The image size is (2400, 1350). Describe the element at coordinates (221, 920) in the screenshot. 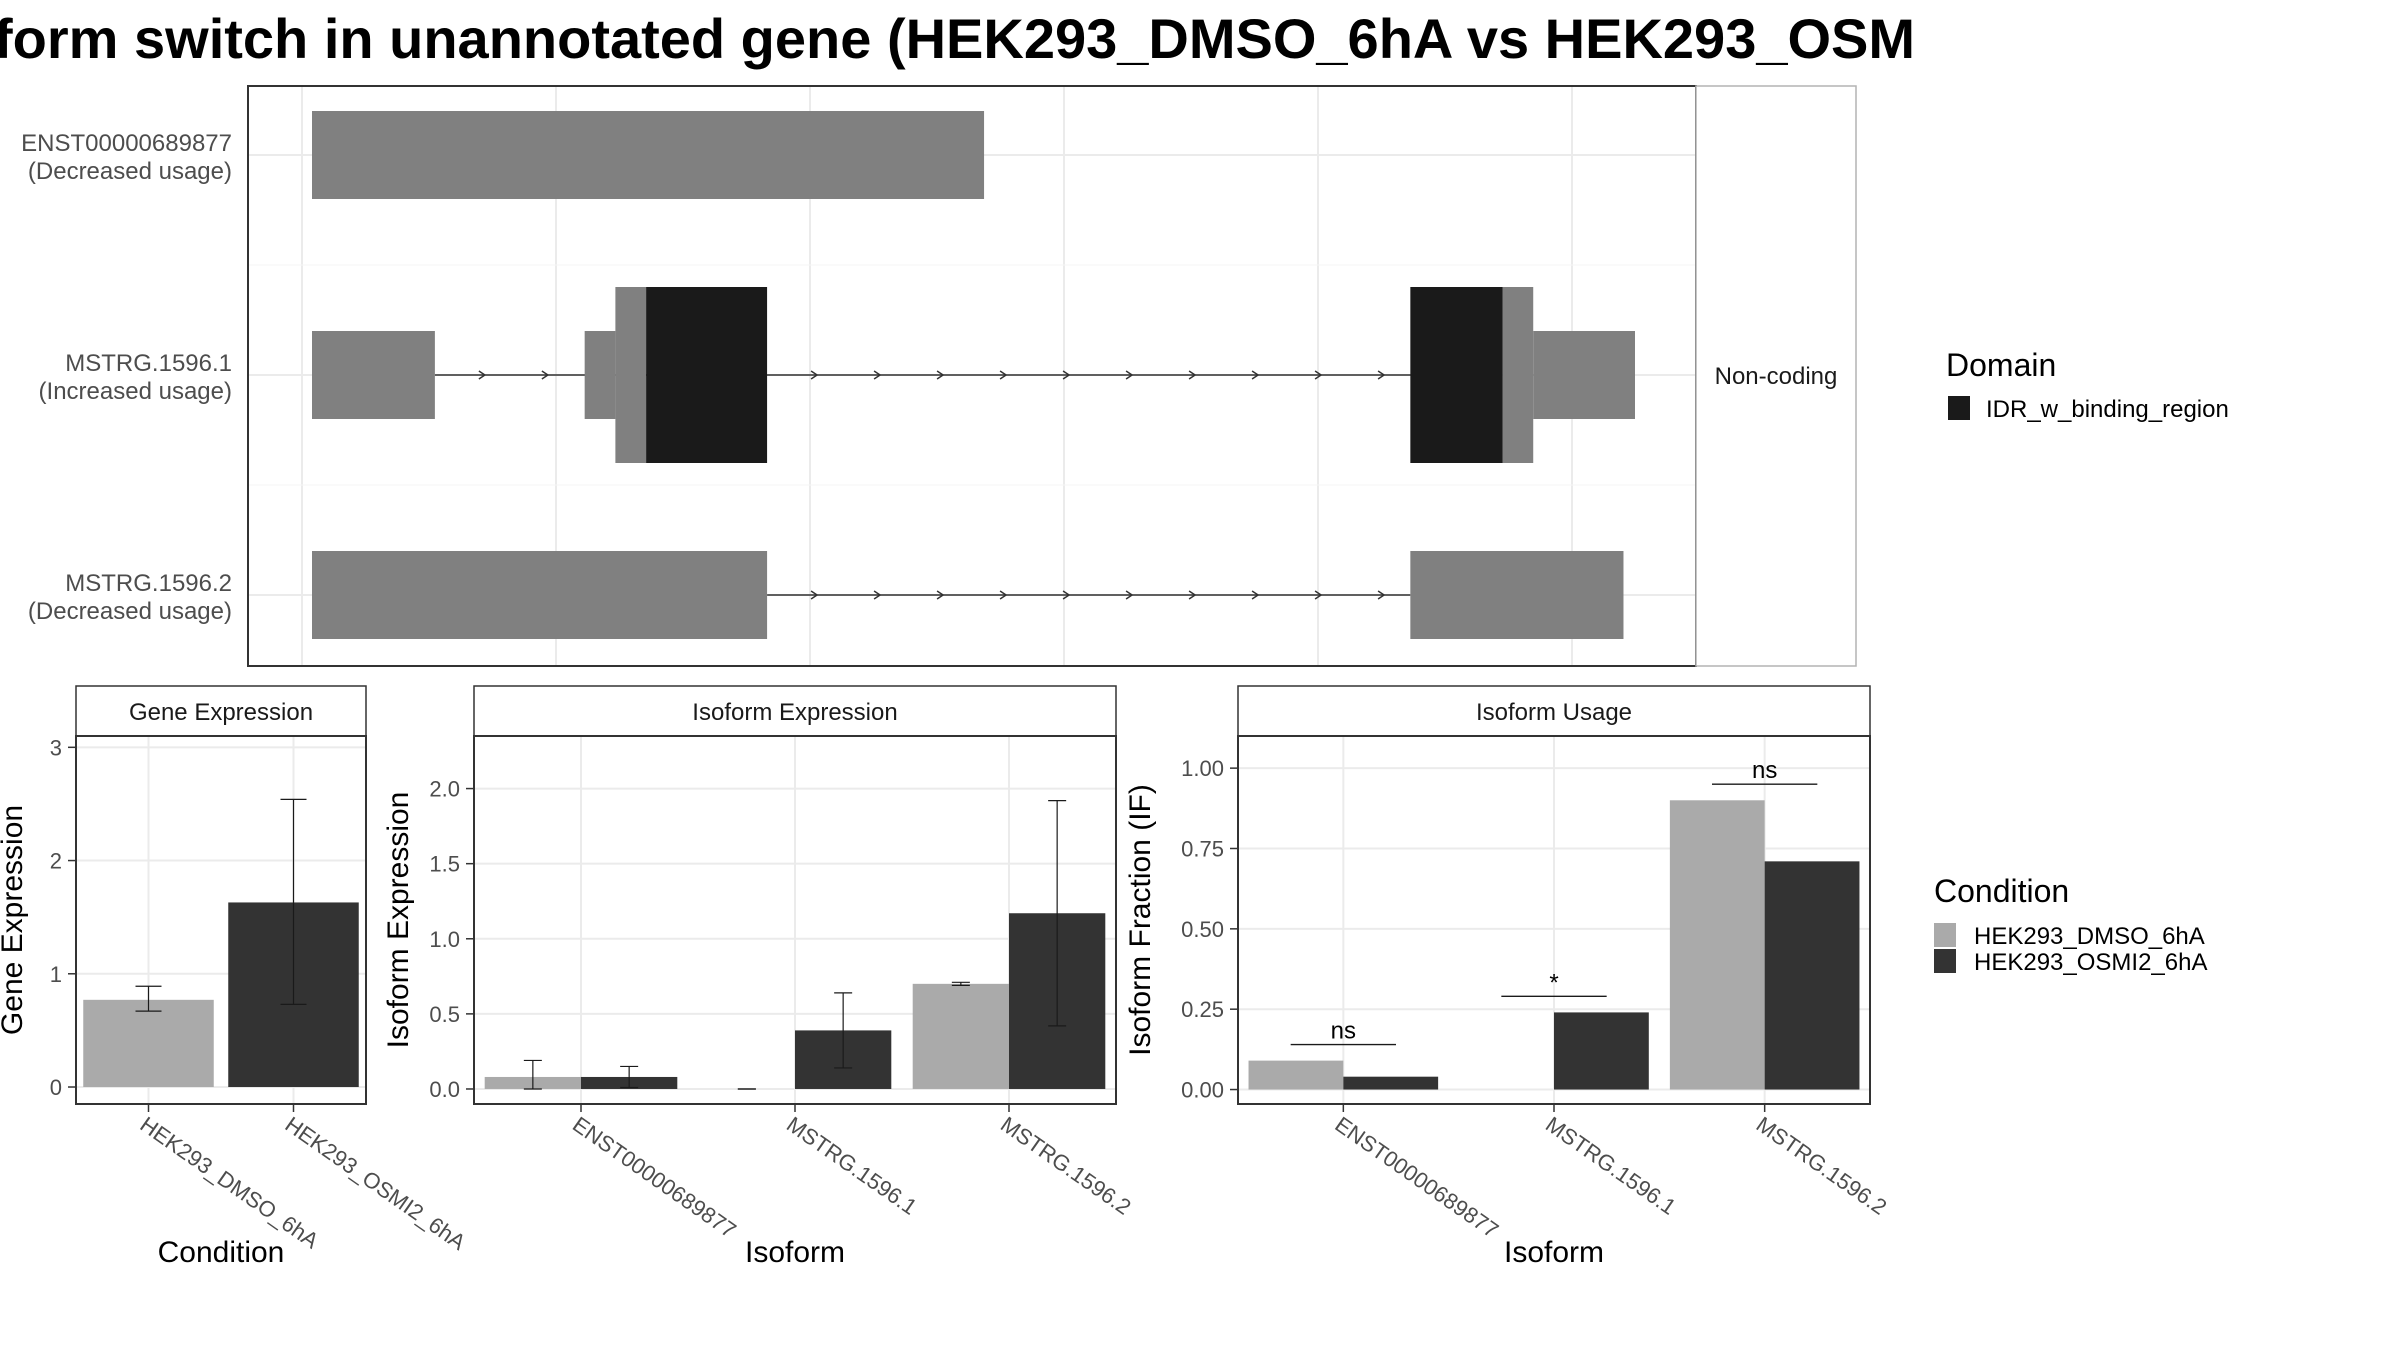

I see `panel-border` at that location.